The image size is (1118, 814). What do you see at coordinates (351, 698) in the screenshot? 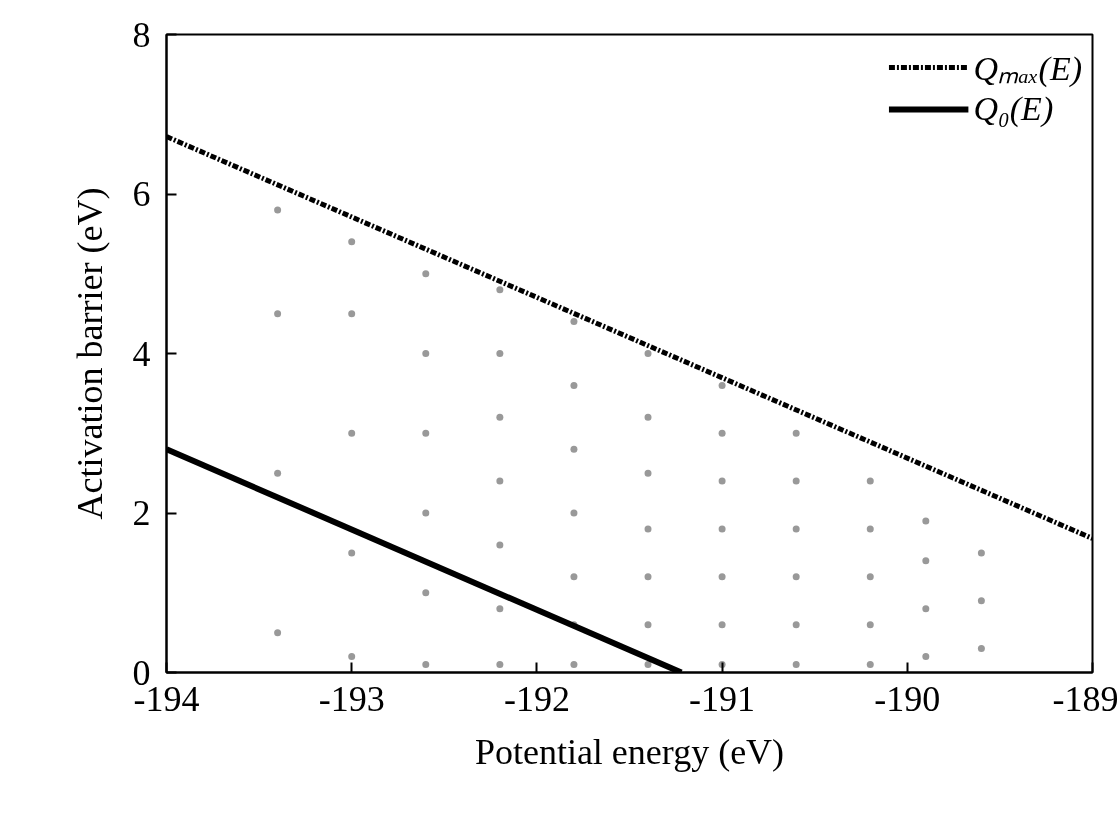
I see `x-tick-label: -193` at bounding box center [351, 698].